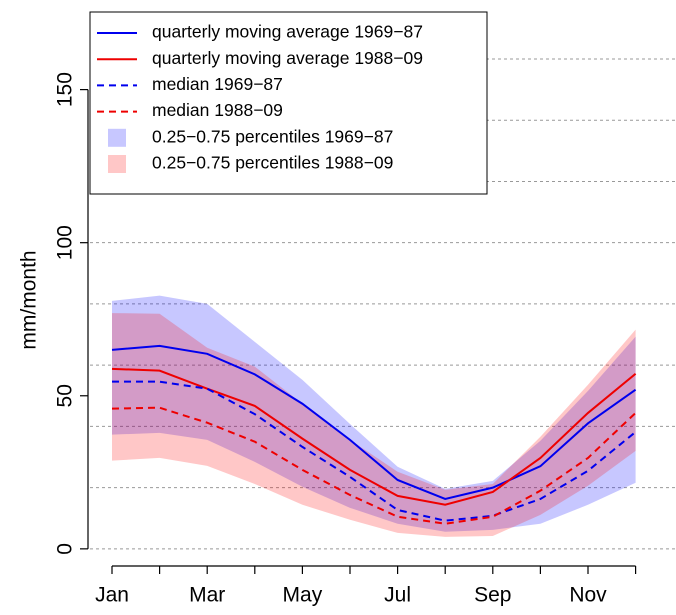 The image size is (676, 615). What do you see at coordinates (65, 89) in the screenshot?
I see `y-tick-label: 150` at bounding box center [65, 89].